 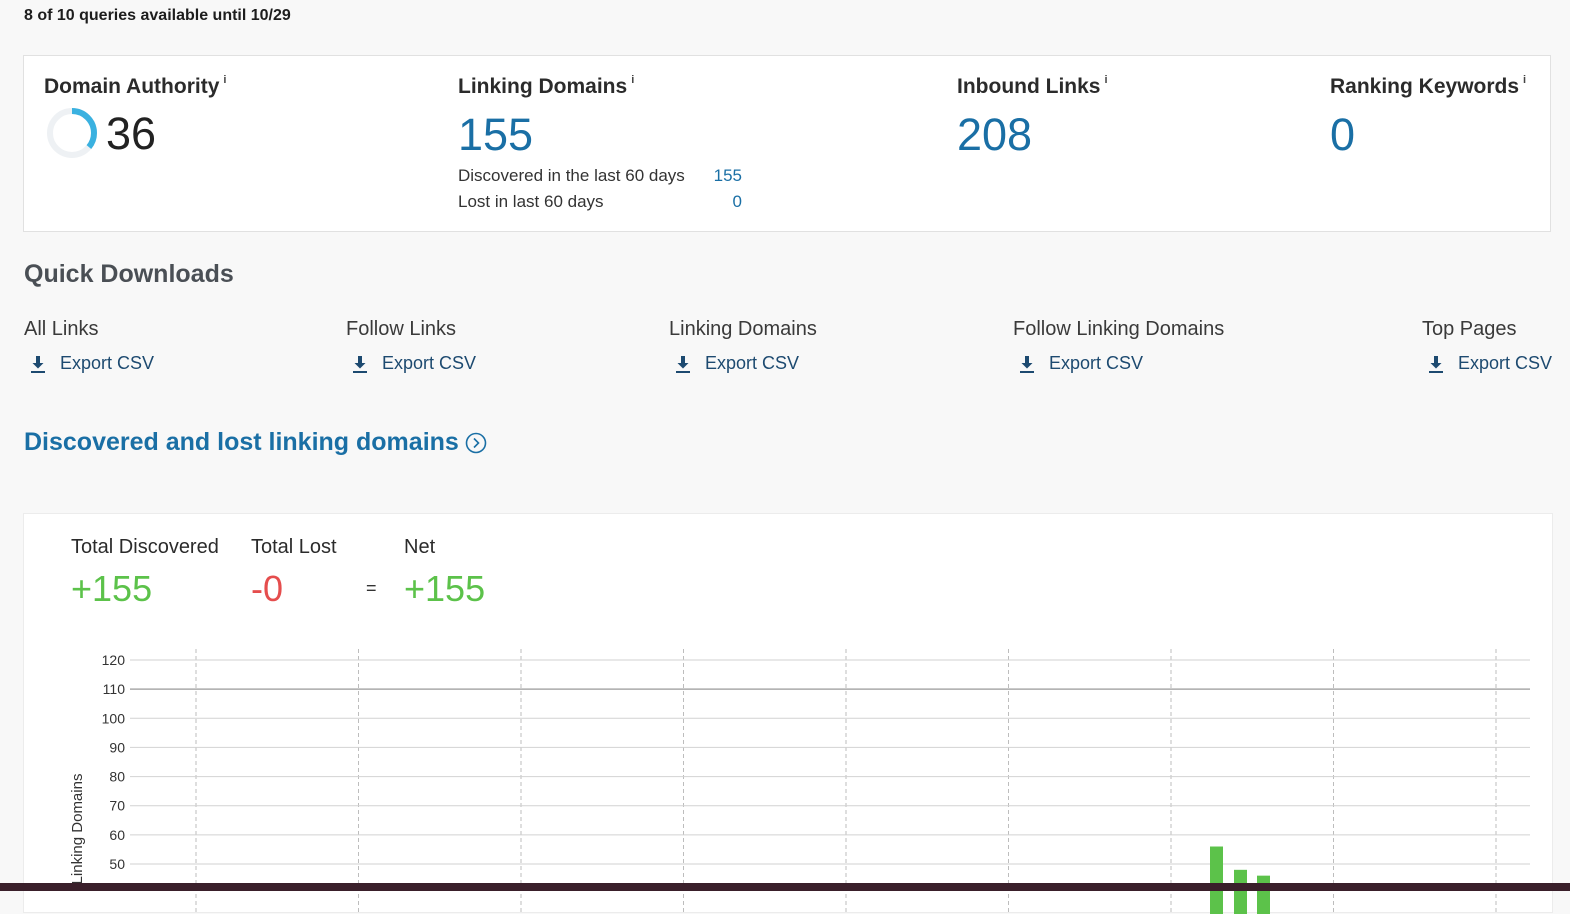 I want to click on lost-60-days-value: 0, so click(x=737, y=201).